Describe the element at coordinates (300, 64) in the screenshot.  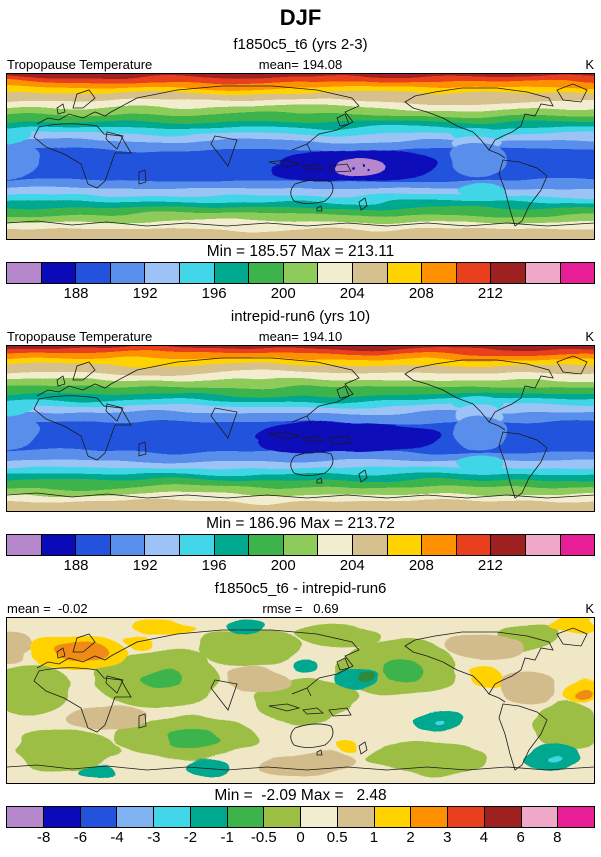
I see `panel-header: Tropopause Temperature mean= 194.08 K` at that location.